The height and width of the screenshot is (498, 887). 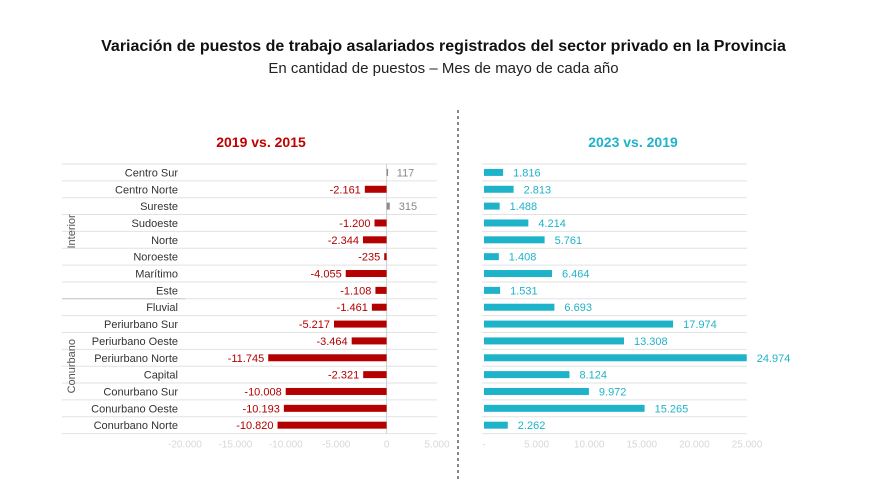 What do you see at coordinates (254, 426) in the screenshot?
I see `left-value-label: -10.820` at bounding box center [254, 426].